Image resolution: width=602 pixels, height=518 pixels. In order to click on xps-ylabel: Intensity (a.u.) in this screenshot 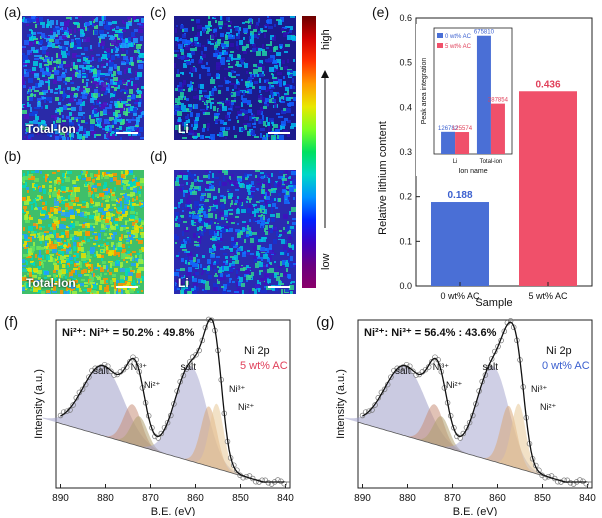, I will do `click(39, 404)`.